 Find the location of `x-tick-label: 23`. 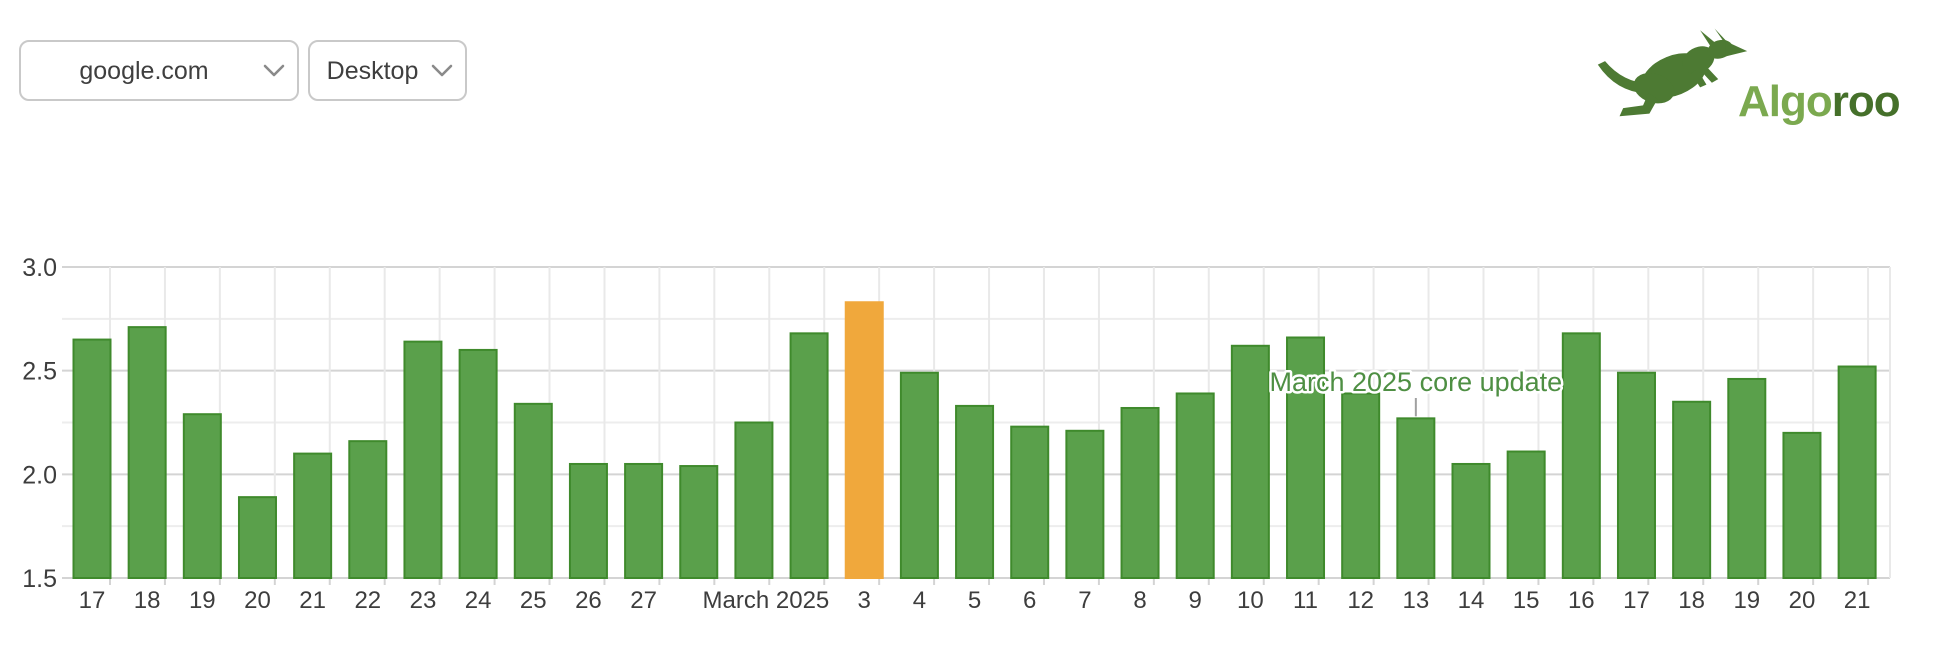

x-tick-label: 23 is located at coordinates (423, 600).